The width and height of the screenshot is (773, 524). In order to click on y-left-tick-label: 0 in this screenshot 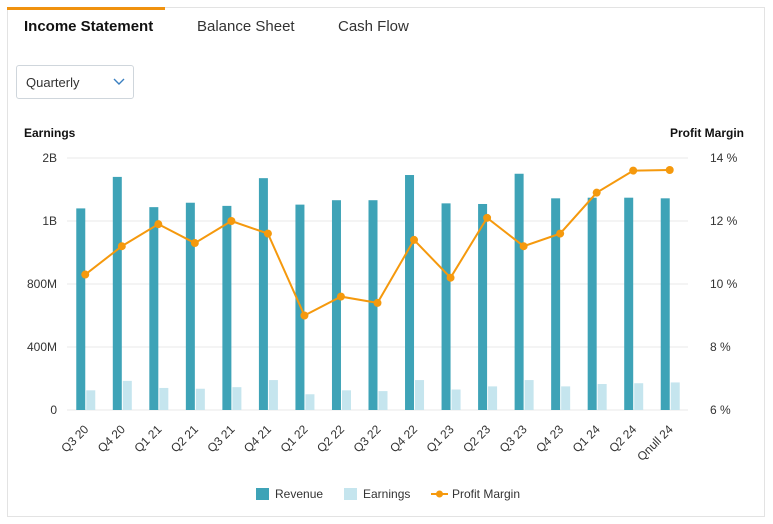, I will do `click(53, 410)`.